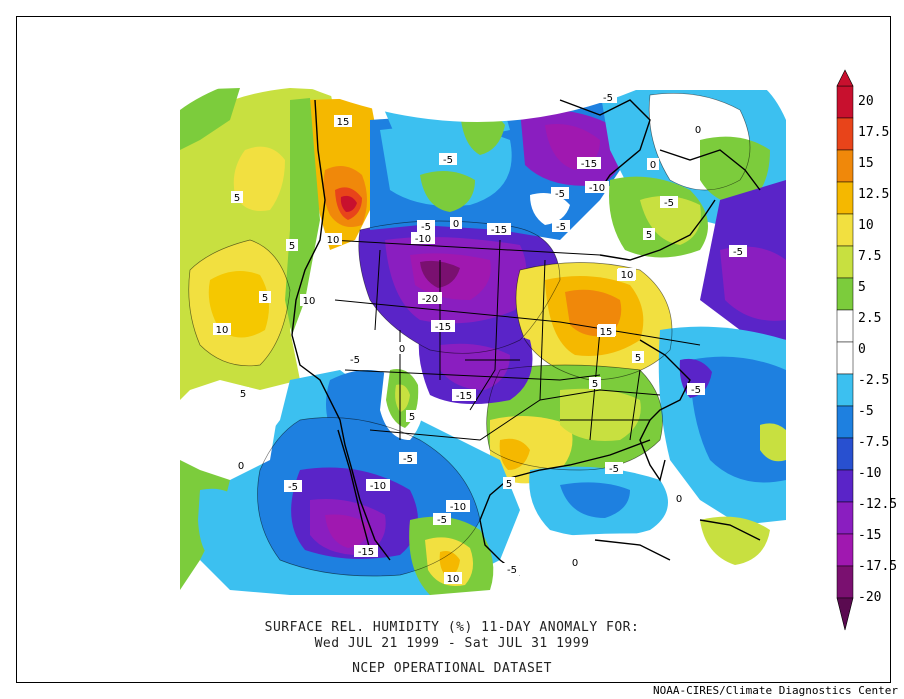 The height and width of the screenshot is (699, 904). Describe the element at coordinates (870, 535) in the screenshot. I see `colorbar-tick-label: -15` at that location.